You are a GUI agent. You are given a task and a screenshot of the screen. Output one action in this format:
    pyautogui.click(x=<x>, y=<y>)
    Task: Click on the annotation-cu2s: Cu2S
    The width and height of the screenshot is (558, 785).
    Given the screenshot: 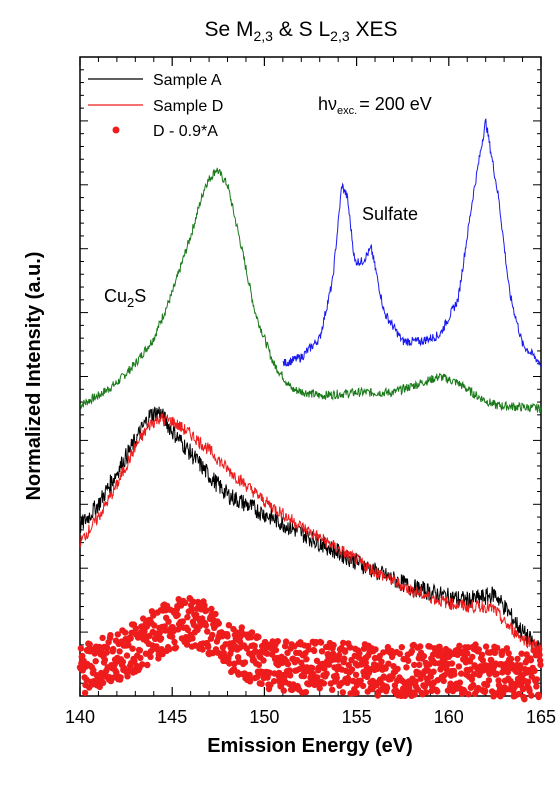 What is the action you would take?
    pyautogui.click(x=125, y=298)
    